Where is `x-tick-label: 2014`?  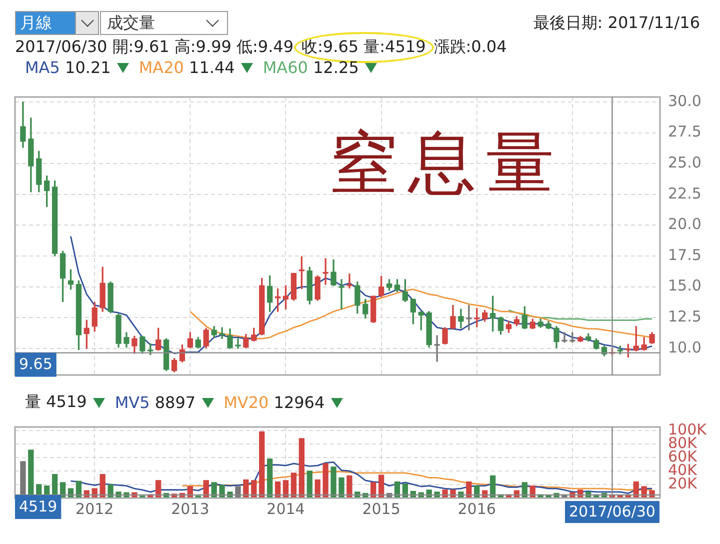 x-tick-label: 2014 is located at coordinates (285, 509).